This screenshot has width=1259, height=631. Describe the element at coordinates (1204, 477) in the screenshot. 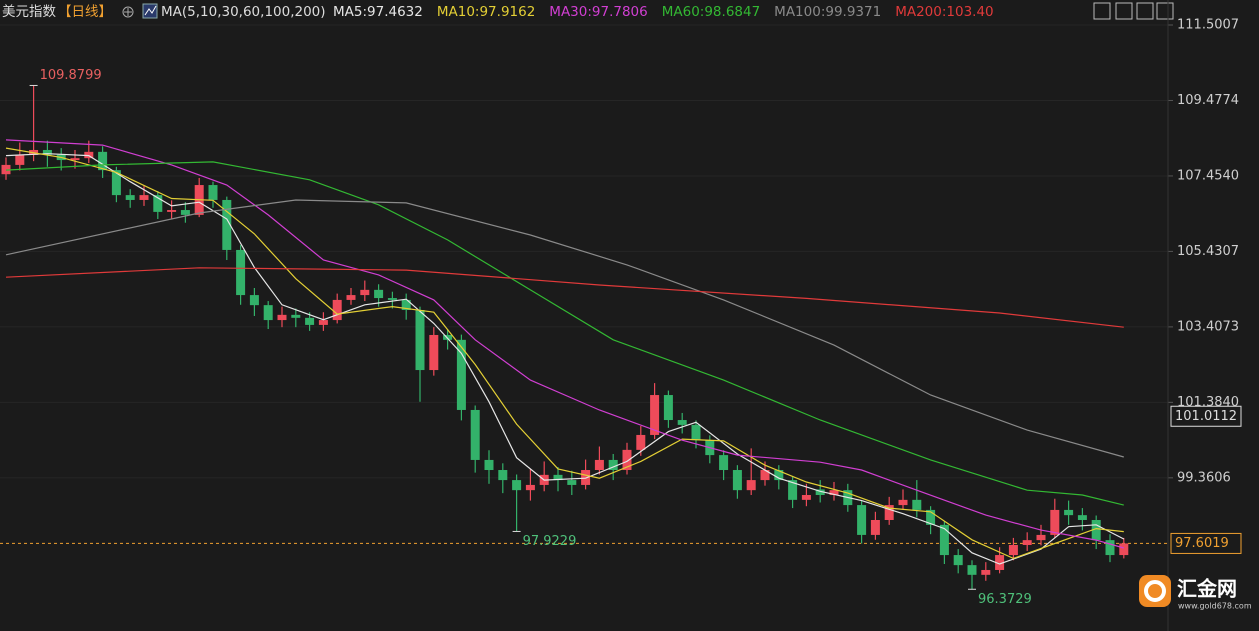

I see `y-tick-label: 99.3606` at that location.